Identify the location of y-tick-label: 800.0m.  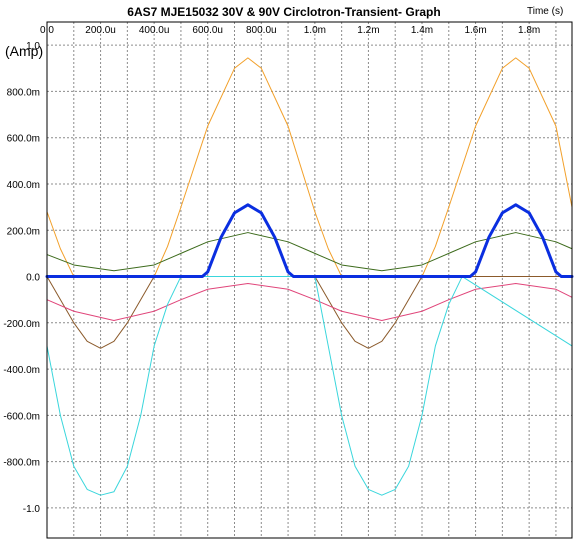
(23, 92).